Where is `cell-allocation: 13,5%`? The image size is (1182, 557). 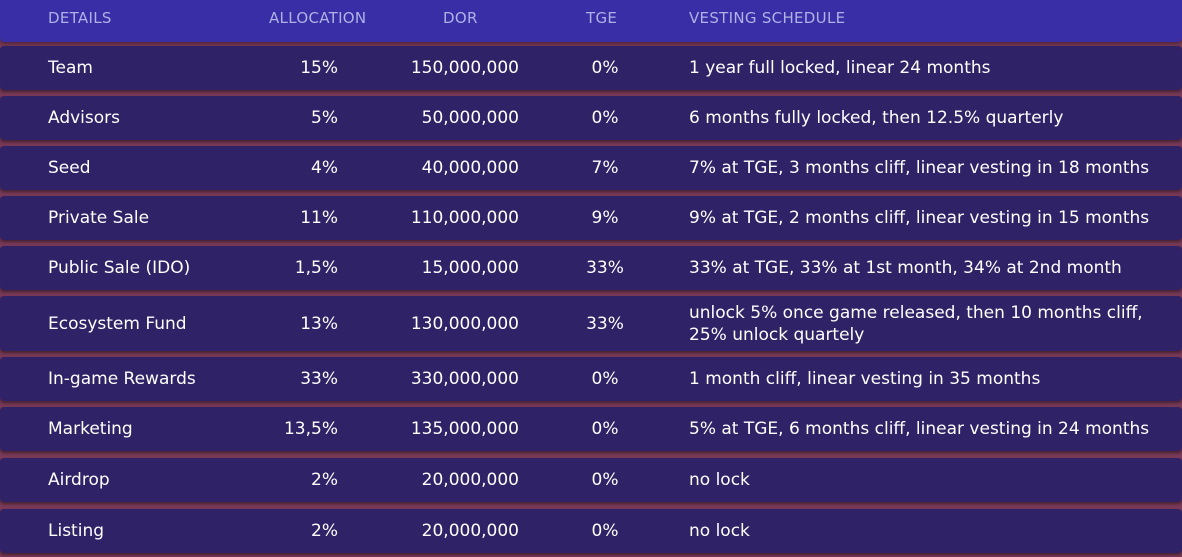
cell-allocation: 13,5% is located at coordinates (310, 429).